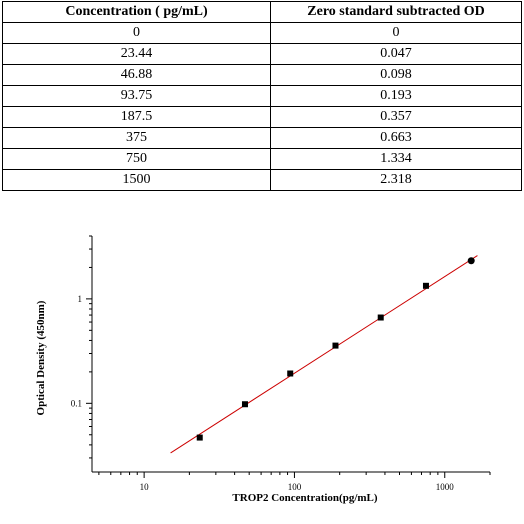  What do you see at coordinates (304, 498) in the screenshot?
I see `x-axis-title: TROP2 Concentration(pg/mL)` at bounding box center [304, 498].